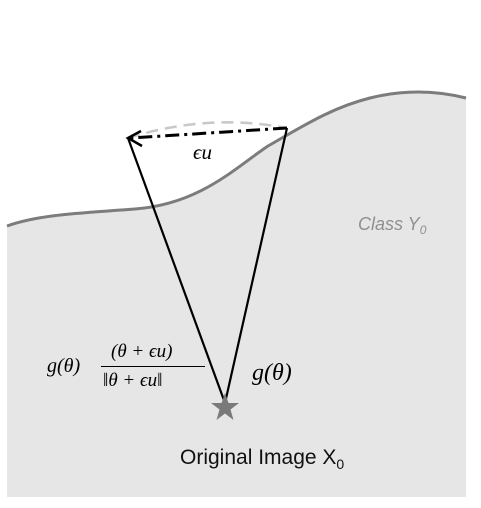 The width and height of the screenshot is (481, 508). What do you see at coordinates (272, 373) in the screenshot?
I see `g-theta-label: g(θ)` at bounding box center [272, 373].